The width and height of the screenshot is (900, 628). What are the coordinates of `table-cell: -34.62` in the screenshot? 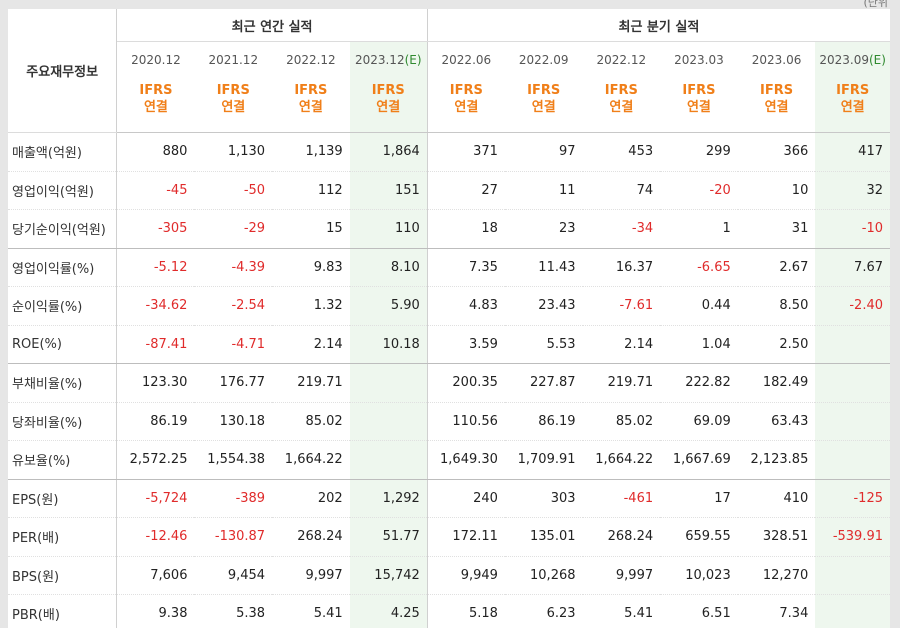 It's located at (155, 306).